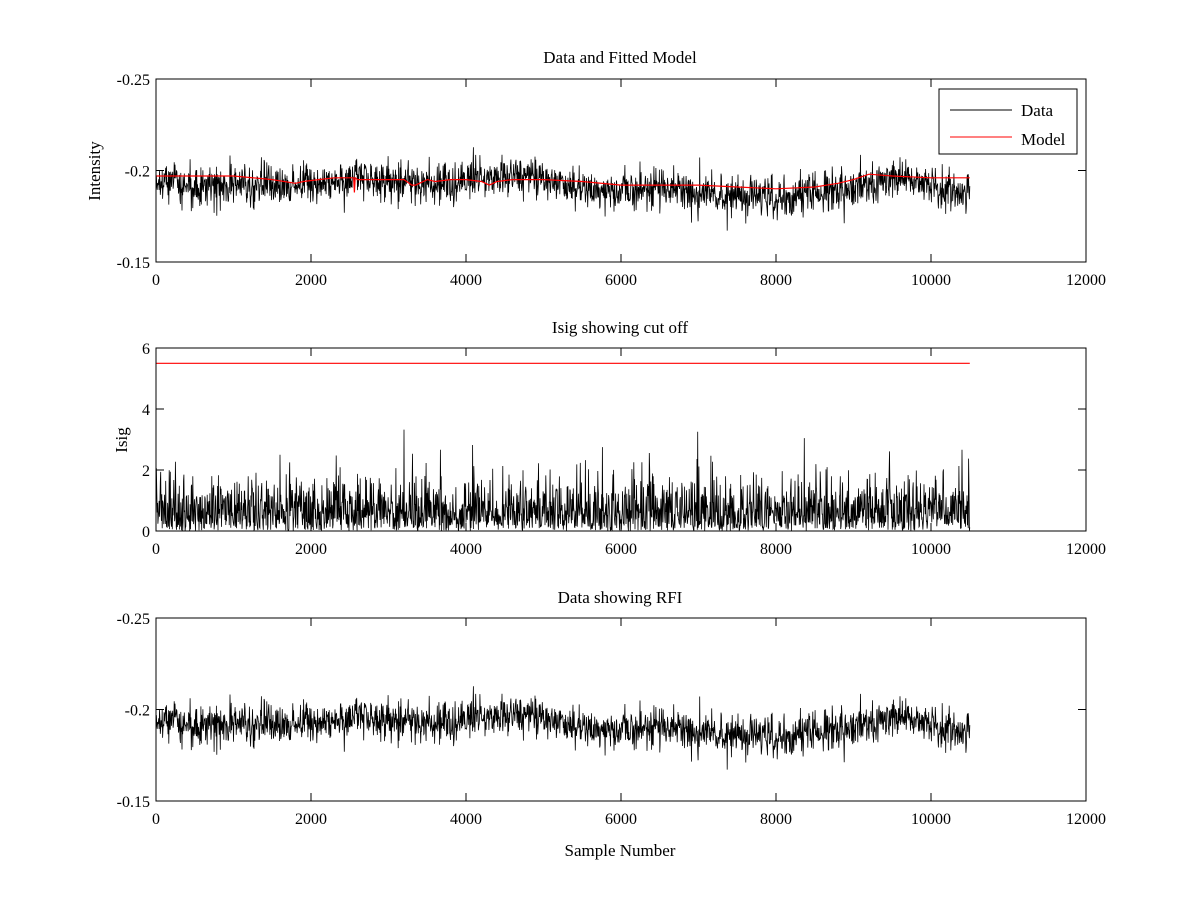  What do you see at coordinates (146, 410) in the screenshot?
I see `y-tick-label-2-2: 4` at bounding box center [146, 410].